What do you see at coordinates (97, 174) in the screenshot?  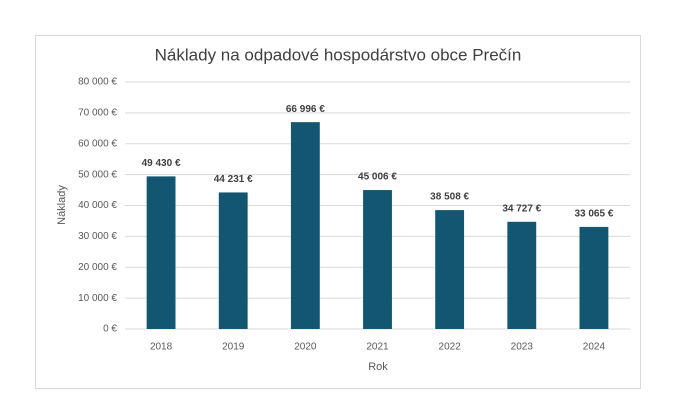 I see `y-tick-label: 50 000 €` at bounding box center [97, 174].